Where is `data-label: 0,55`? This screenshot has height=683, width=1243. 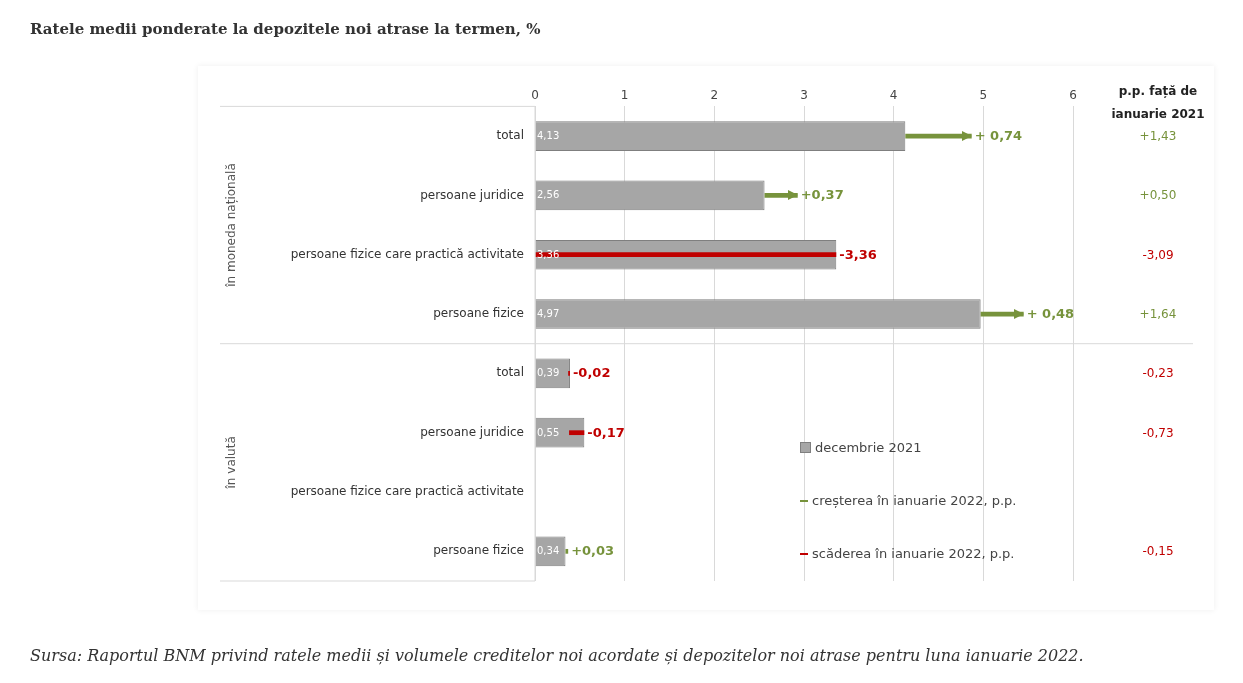 data-label: 0,55 is located at coordinates (548, 432).